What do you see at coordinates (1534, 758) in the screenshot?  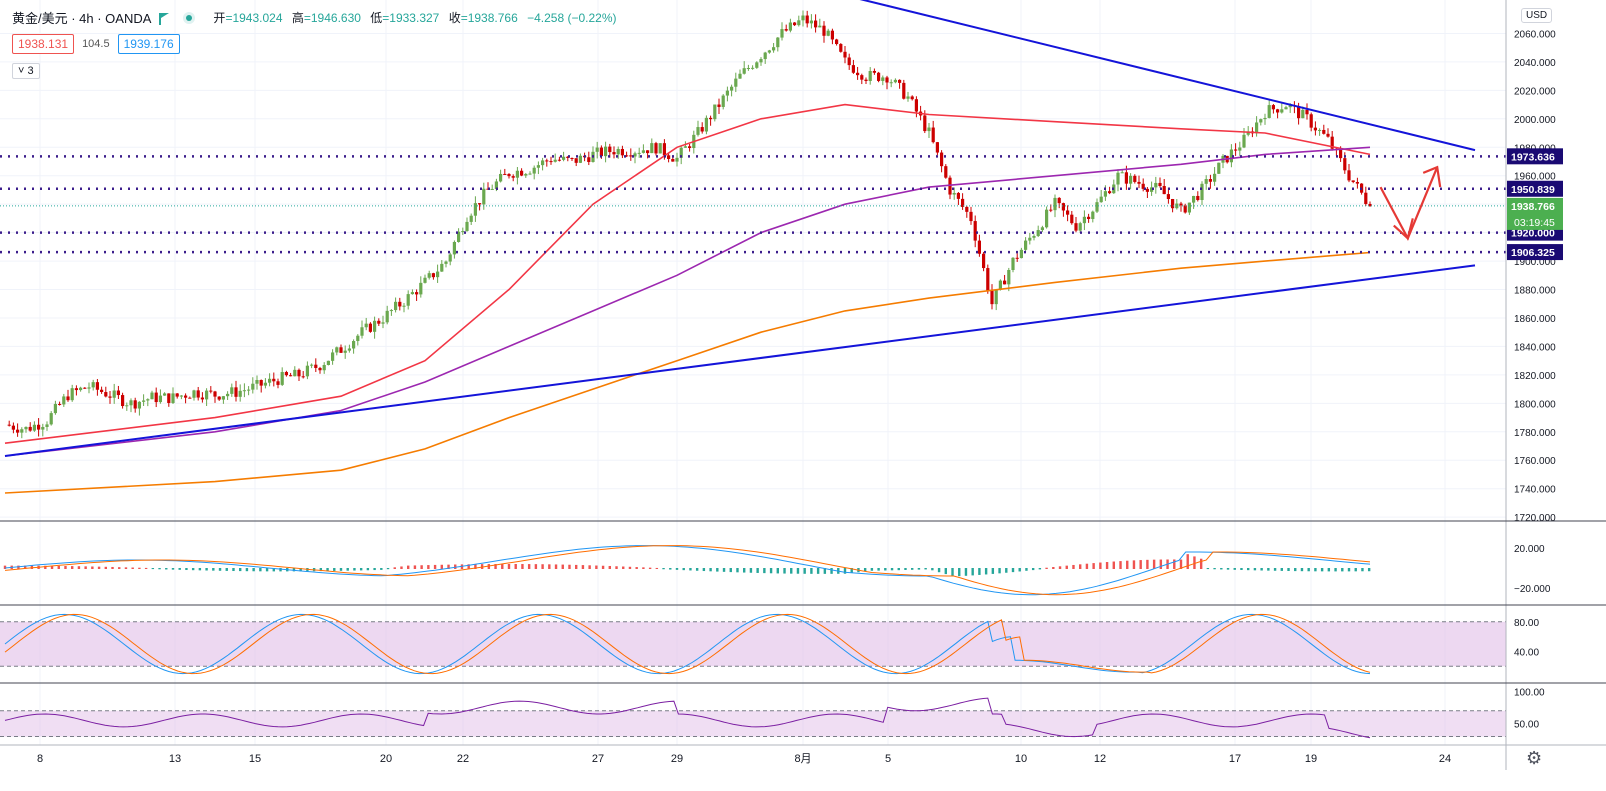 I see `gear-icon: ⚙` at bounding box center [1534, 758].